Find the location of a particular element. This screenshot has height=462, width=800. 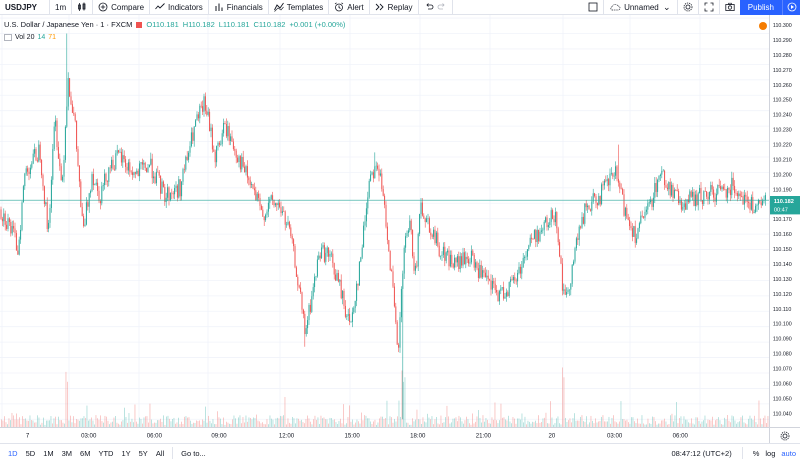

range-5d: 5D is located at coordinates (30, 453).